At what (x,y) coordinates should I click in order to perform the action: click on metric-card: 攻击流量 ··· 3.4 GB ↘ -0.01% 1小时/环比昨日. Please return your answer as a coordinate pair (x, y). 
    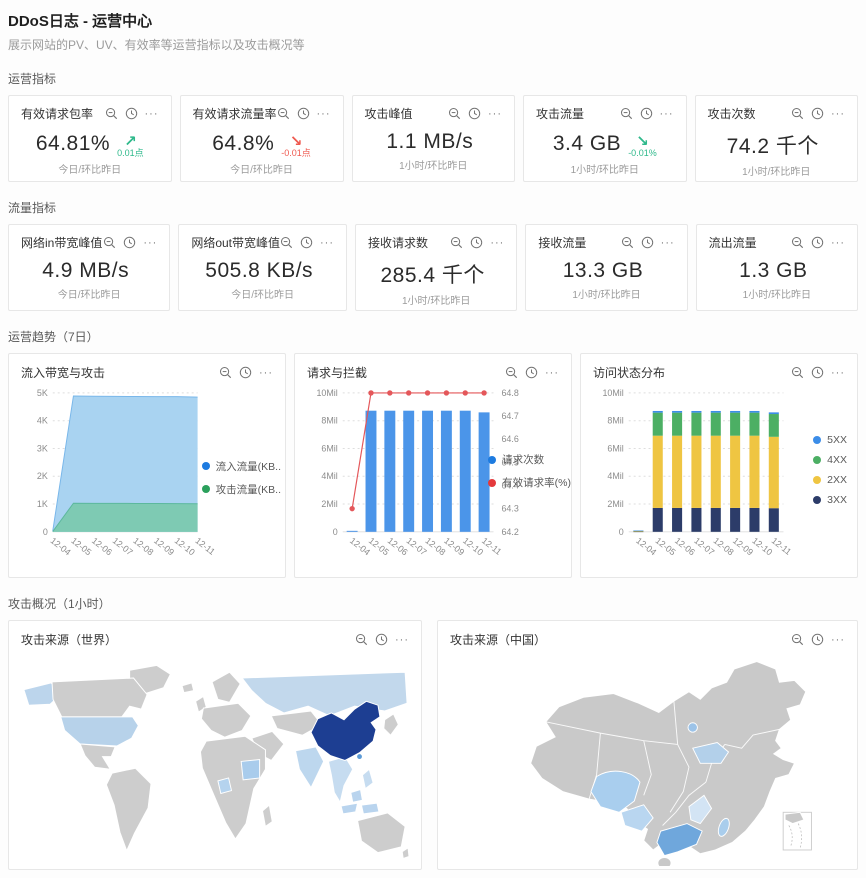
    Looking at the image, I should click on (605, 138).